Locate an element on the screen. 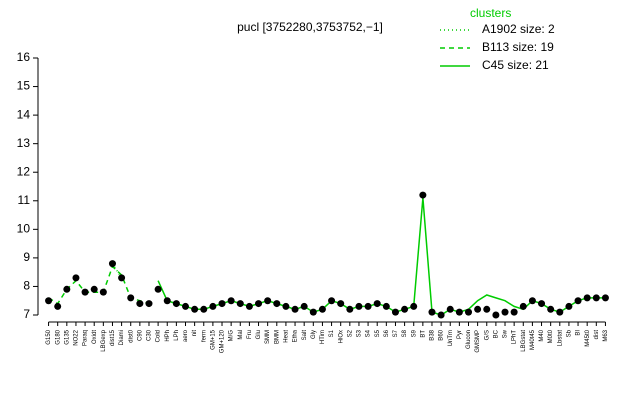  legend-label: A1902 size: 2 is located at coordinates (518, 29).